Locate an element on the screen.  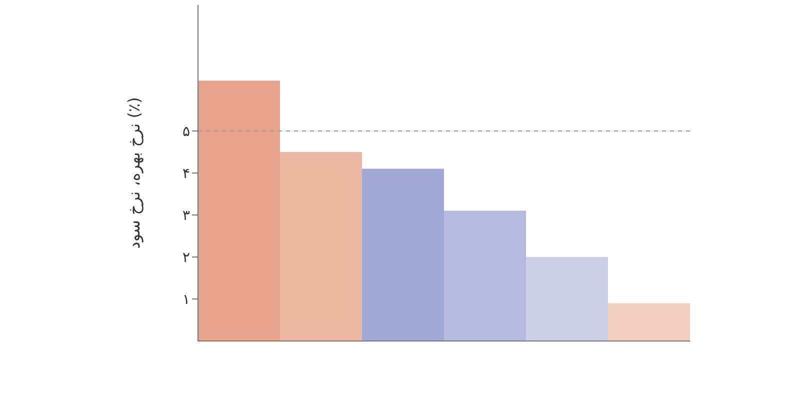
y-axis-title: نرخ بهره، نرخ سود (٪) is located at coordinates (134, 173).